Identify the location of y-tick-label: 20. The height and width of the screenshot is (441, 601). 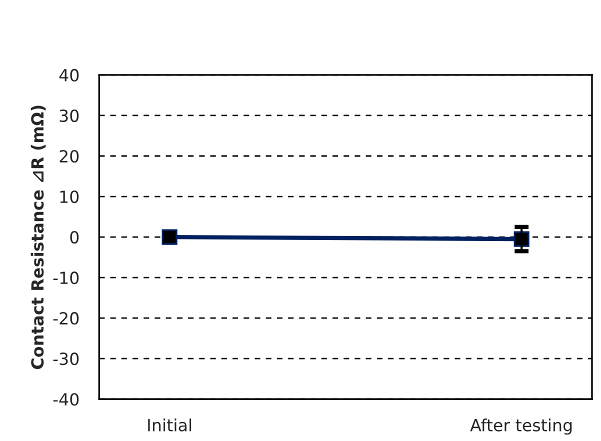
(69, 156).